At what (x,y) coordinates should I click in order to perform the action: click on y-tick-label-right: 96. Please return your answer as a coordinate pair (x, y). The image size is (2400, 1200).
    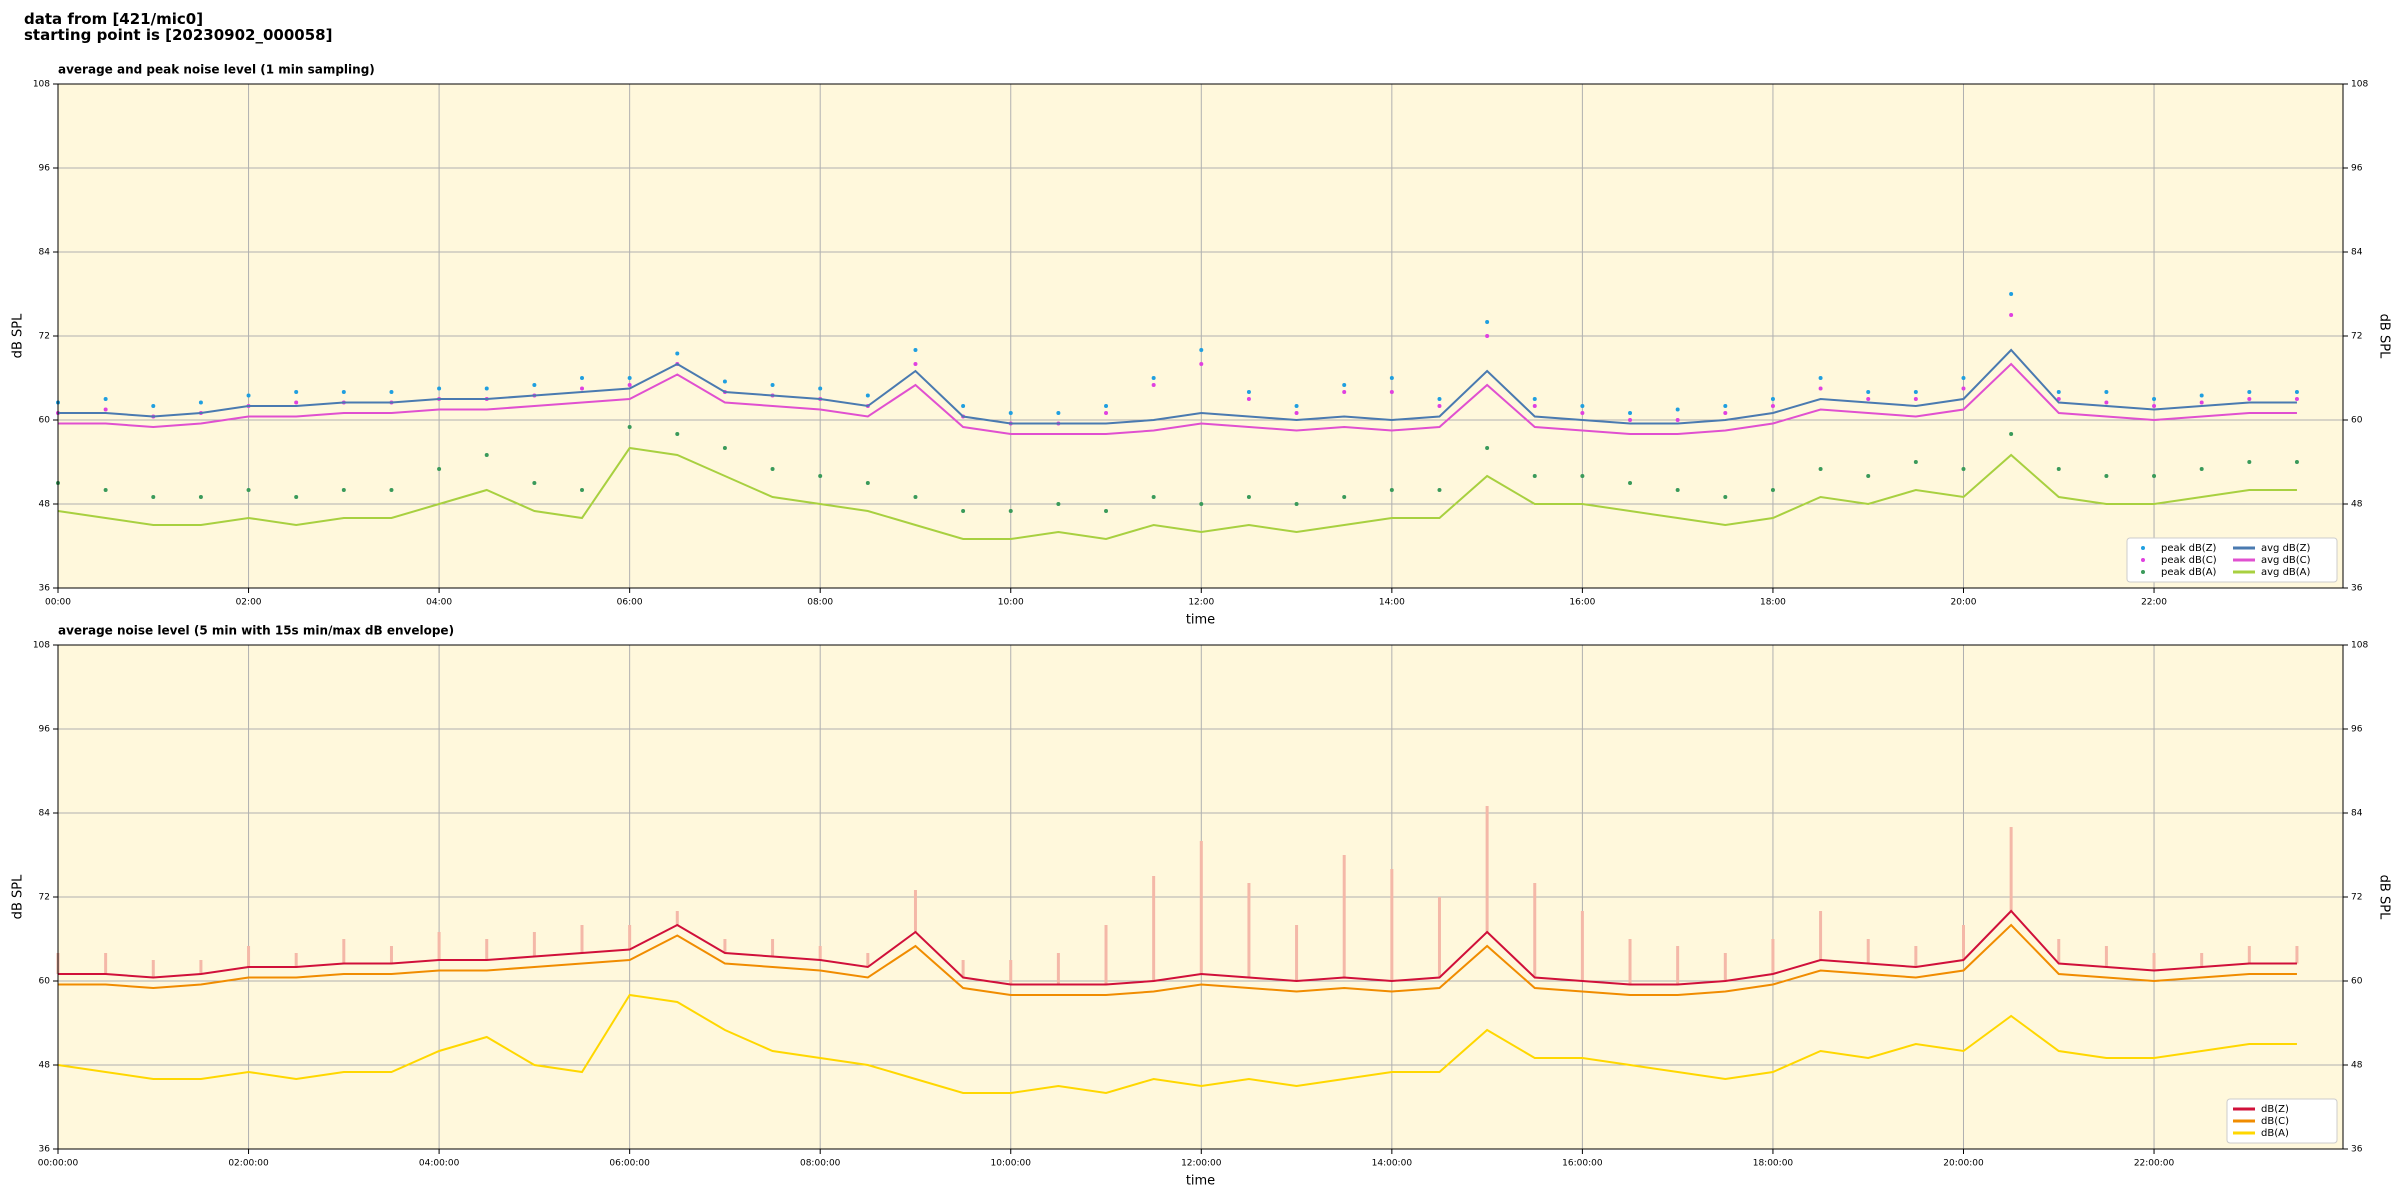
    Looking at the image, I should click on (2357, 169).